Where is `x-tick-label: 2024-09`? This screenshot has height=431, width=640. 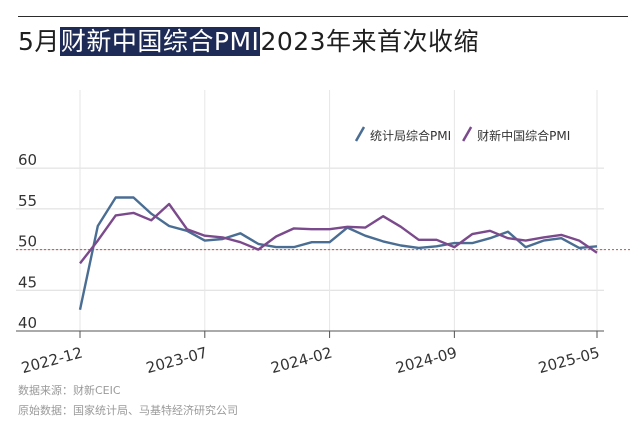
x-tick-label: 2024-09 is located at coordinates (426, 361).